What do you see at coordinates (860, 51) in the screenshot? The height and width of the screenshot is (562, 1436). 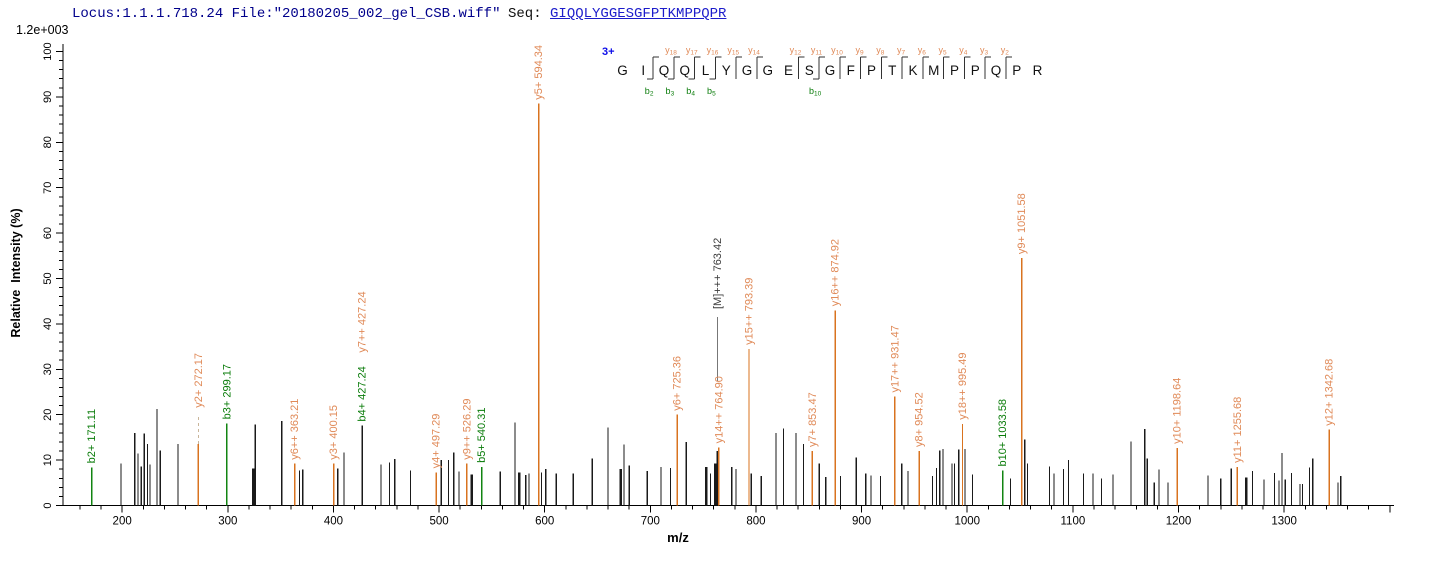 I see `ion-ladder-label: y9` at bounding box center [860, 51].